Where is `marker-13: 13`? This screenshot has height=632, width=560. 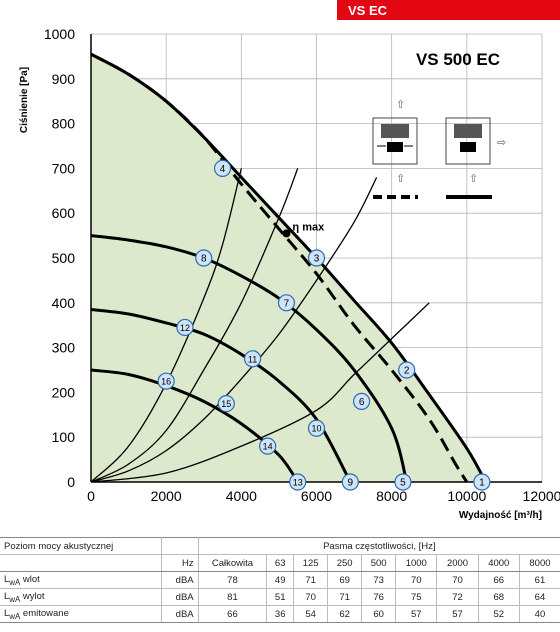
marker-13: 13 is located at coordinates (298, 482).